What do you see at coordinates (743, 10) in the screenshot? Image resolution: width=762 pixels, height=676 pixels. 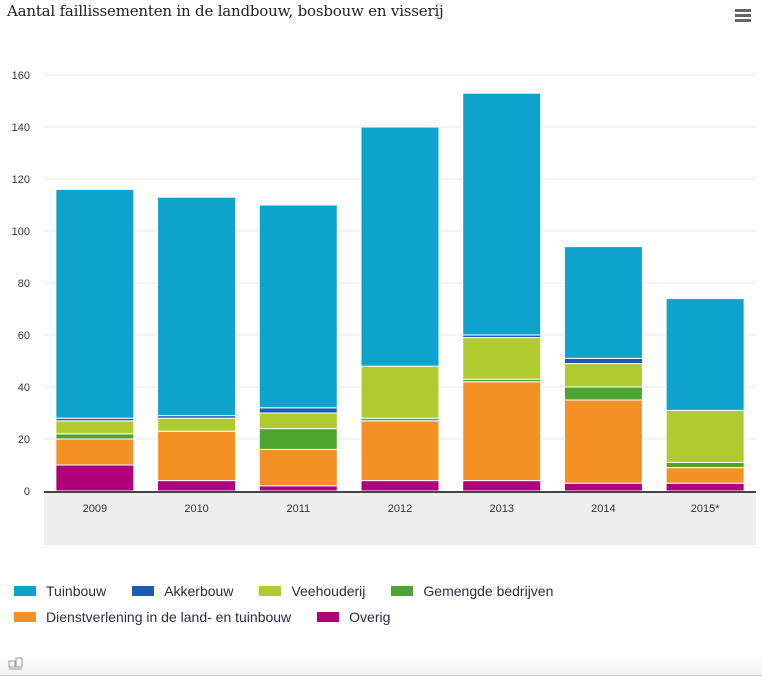 I see `hamburger-menu-icon` at bounding box center [743, 10].